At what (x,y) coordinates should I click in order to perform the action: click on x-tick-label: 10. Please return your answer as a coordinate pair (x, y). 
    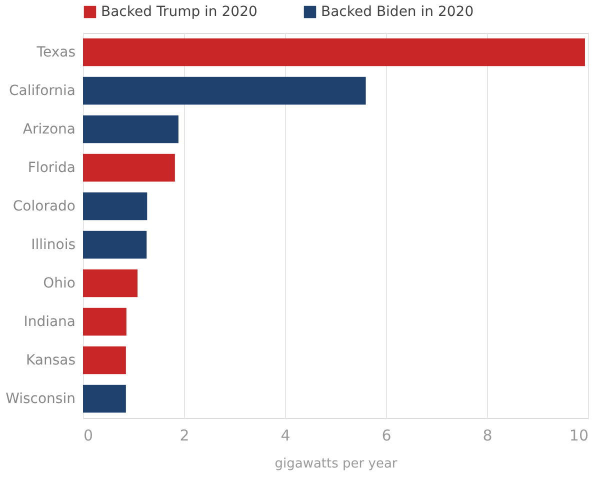
    Looking at the image, I should click on (578, 435).